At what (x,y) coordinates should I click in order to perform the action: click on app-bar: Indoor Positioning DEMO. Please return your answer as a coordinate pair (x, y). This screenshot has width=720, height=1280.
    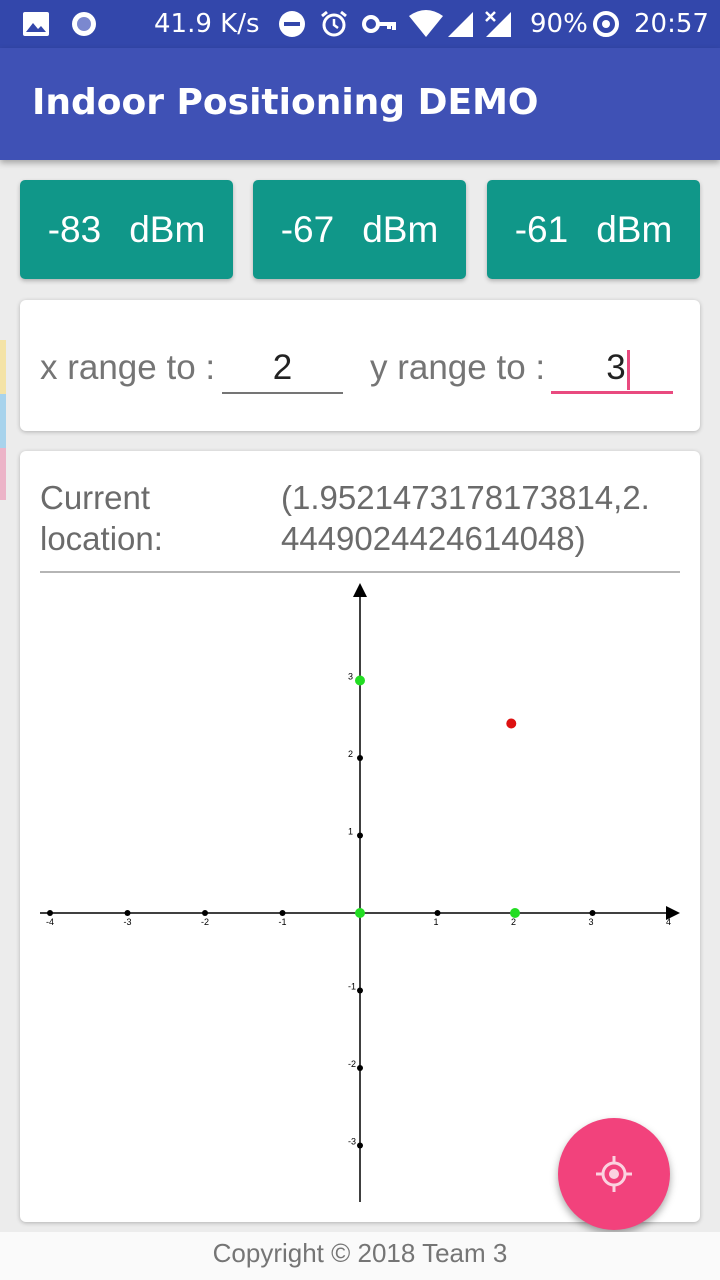
    Looking at the image, I should click on (360, 104).